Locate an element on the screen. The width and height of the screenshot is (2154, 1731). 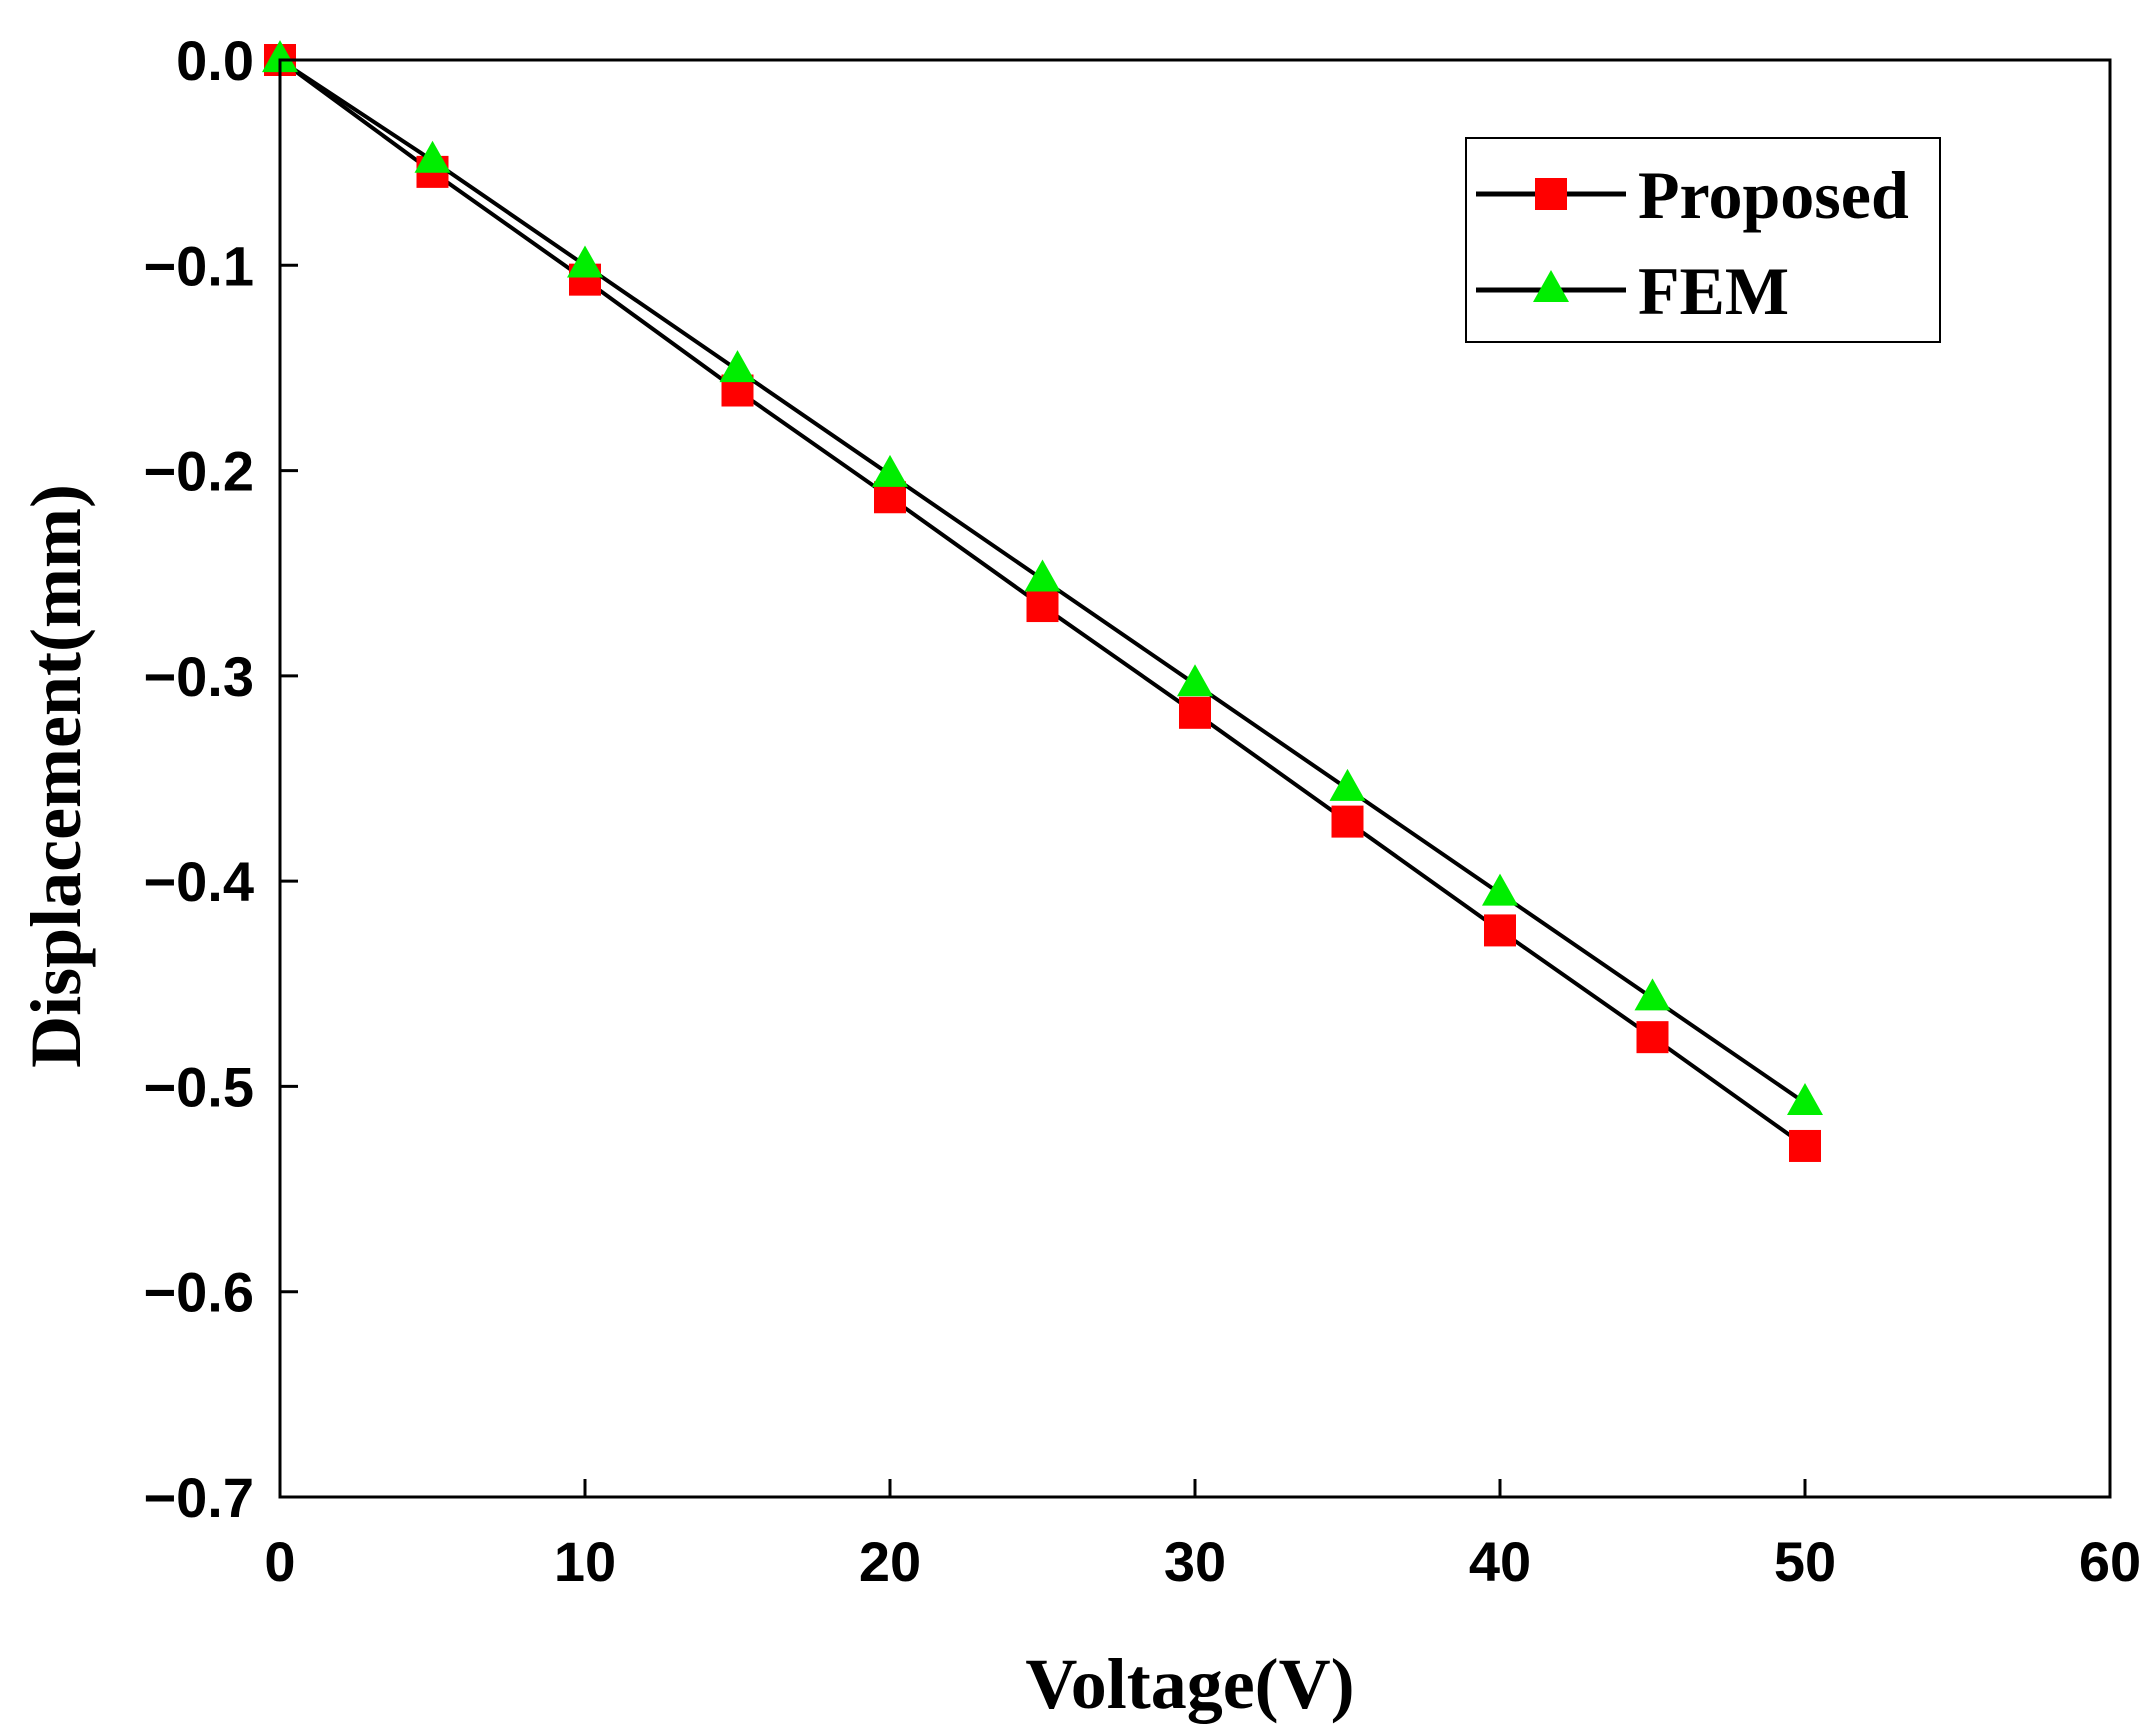
legend-label: Proposed is located at coordinates (1773, 195).